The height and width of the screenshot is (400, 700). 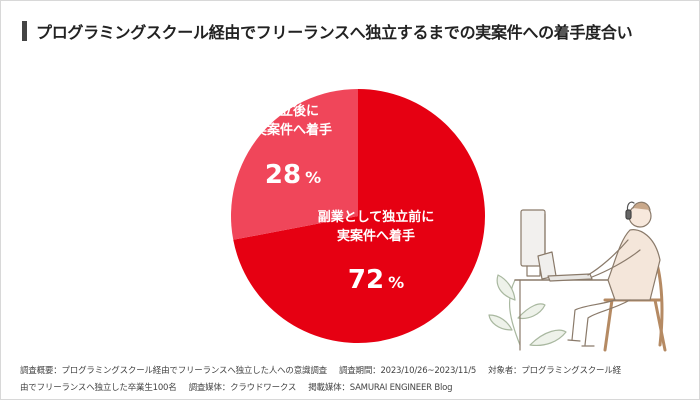 What do you see at coordinates (407, 371) in the screenshot?
I see `footnote-period: 調査期間：2023/10/26~2023/11/5` at bounding box center [407, 371].